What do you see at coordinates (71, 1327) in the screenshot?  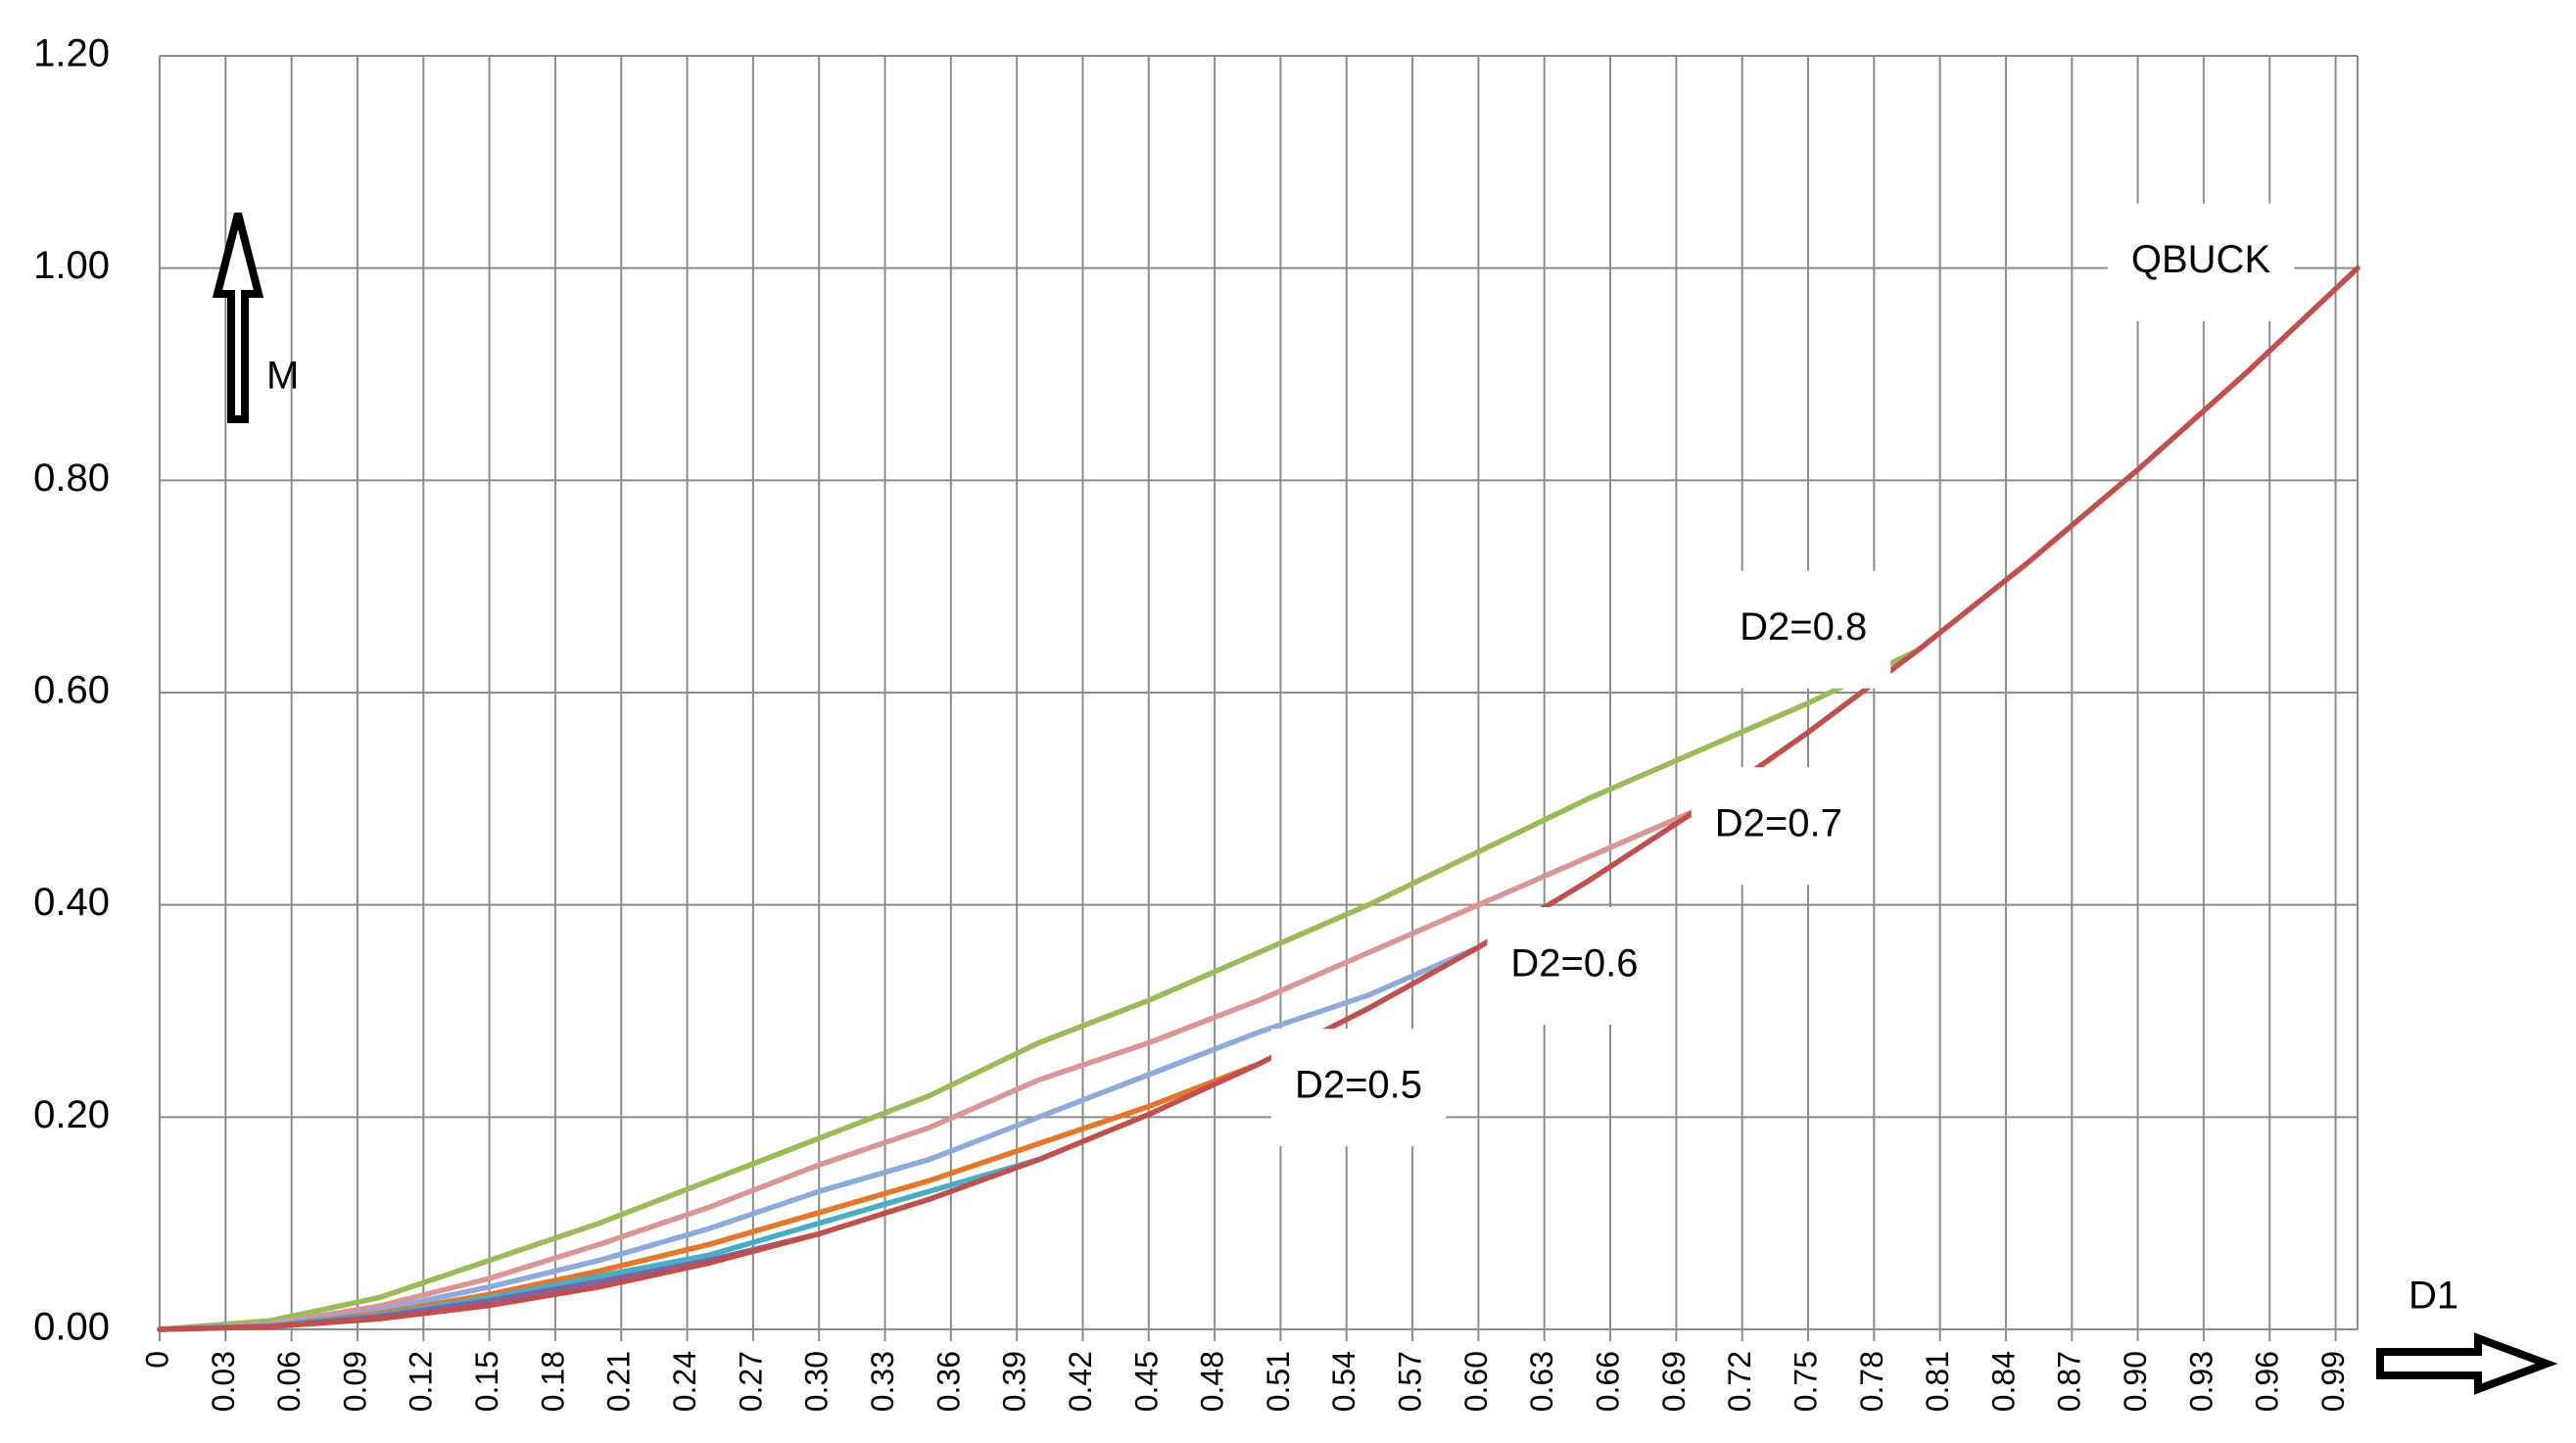 I see `y-tick-label: 0.00` at bounding box center [71, 1327].